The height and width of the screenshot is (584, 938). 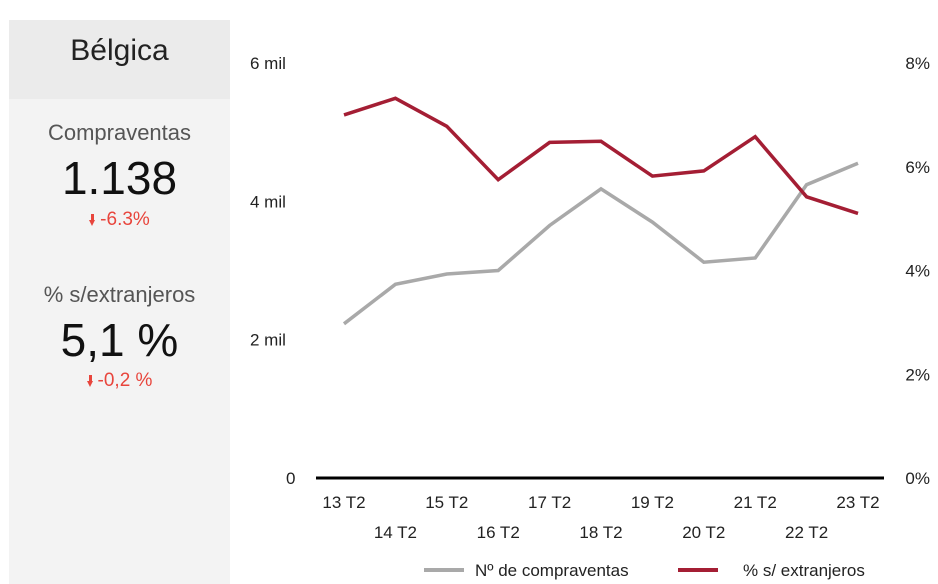 I want to click on x-tick-label: 15 T2, so click(x=446, y=502).